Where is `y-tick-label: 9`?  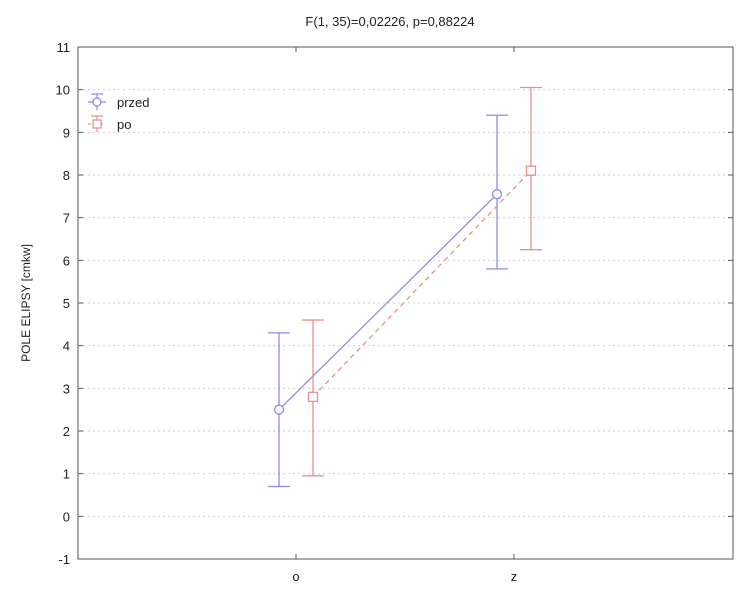 y-tick-label: 9 is located at coordinates (66, 132).